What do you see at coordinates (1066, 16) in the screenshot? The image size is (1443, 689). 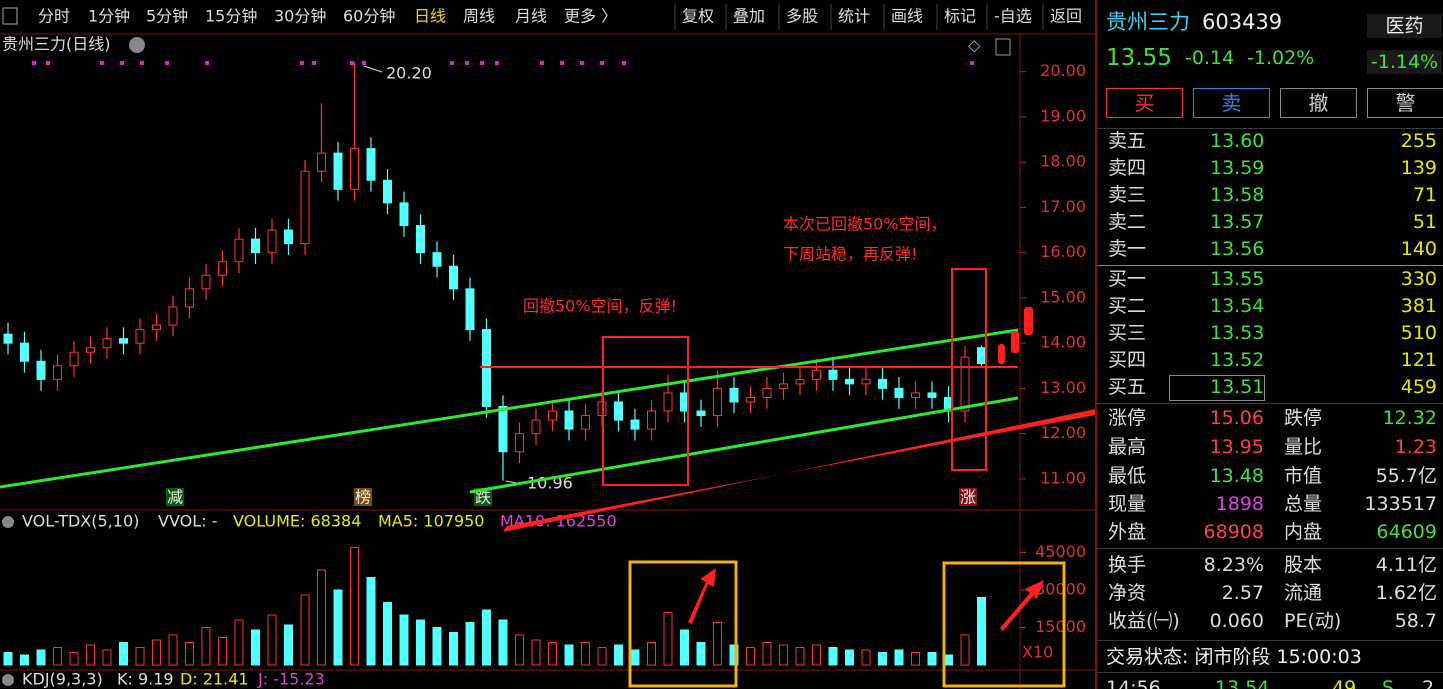 I see `tool-button: 返回` at bounding box center [1066, 16].